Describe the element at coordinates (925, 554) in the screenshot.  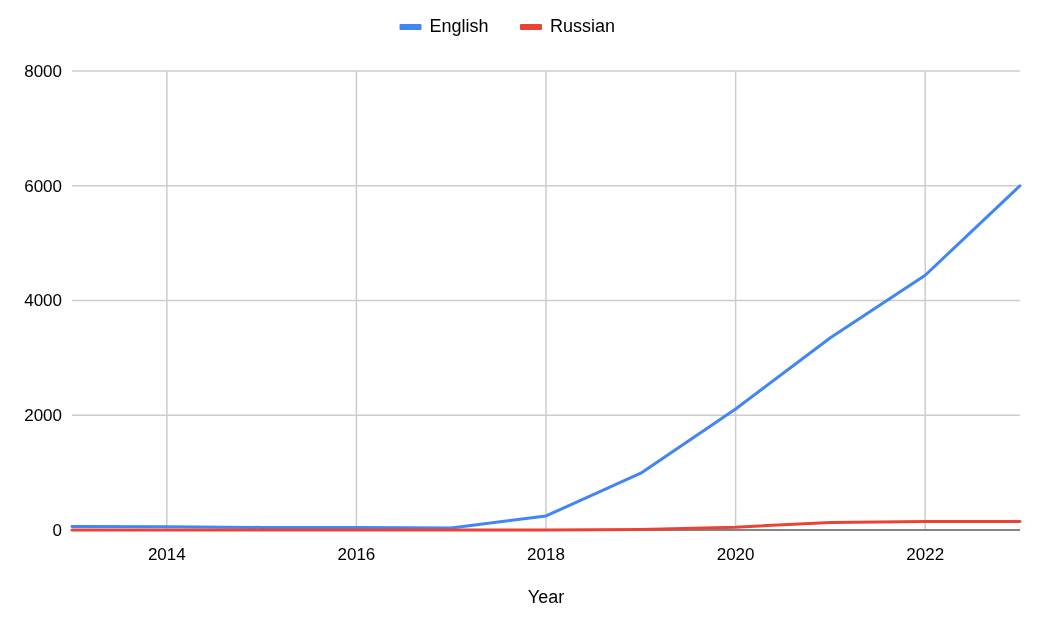
I see `x-tick-label: 2022` at that location.